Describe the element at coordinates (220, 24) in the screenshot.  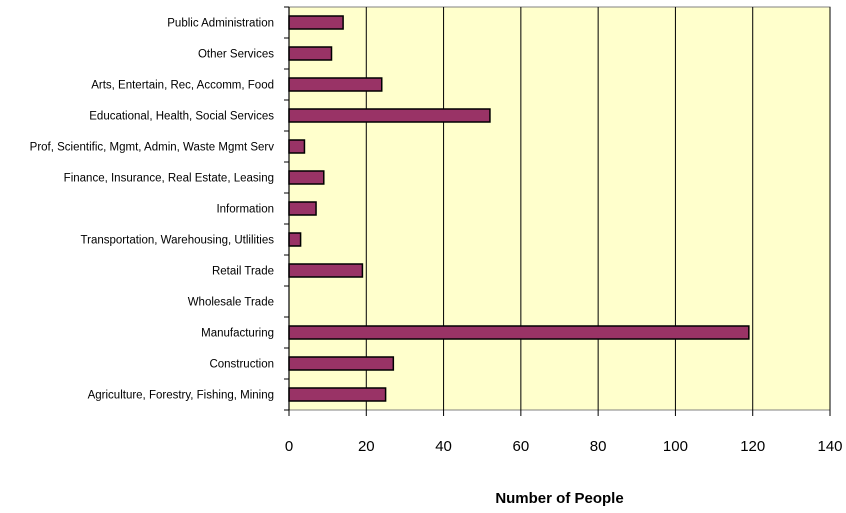
I see `category-label: Public Administration` at that location.